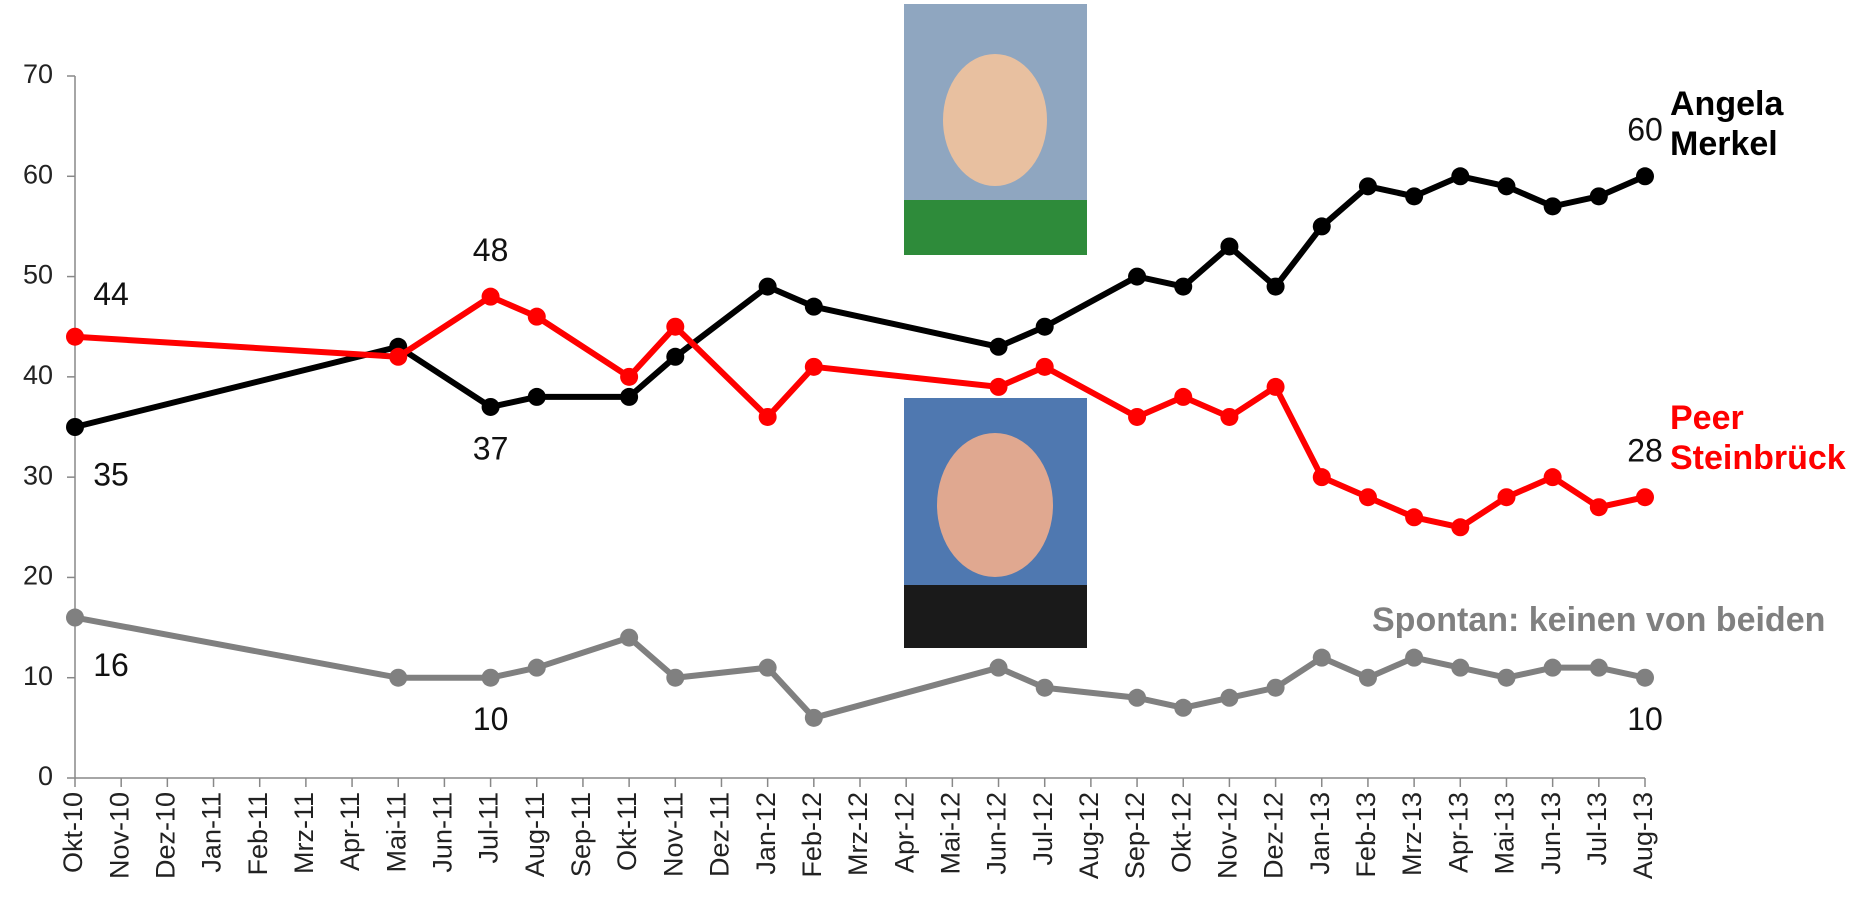  What do you see at coordinates (1645, 451) in the screenshot?
I see `data-label: 28` at bounding box center [1645, 451].